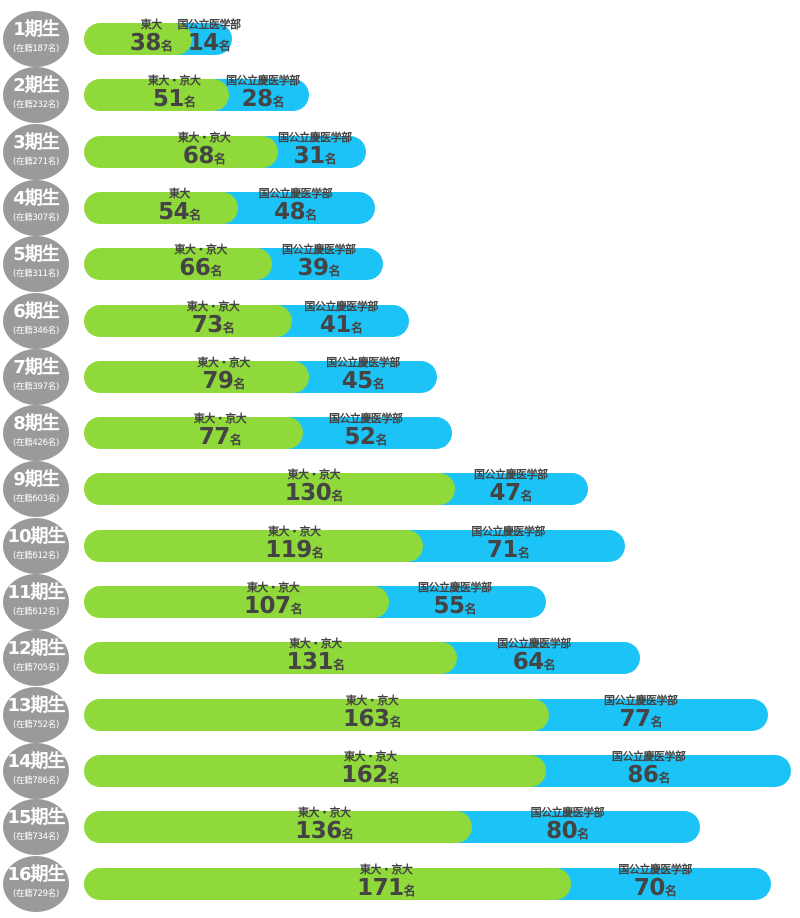 This screenshot has width=800, height=918. What do you see at coordinates (168, 99) in the screenshot?
I see `bar-value-number: 51` at bounding box center [168, 99].